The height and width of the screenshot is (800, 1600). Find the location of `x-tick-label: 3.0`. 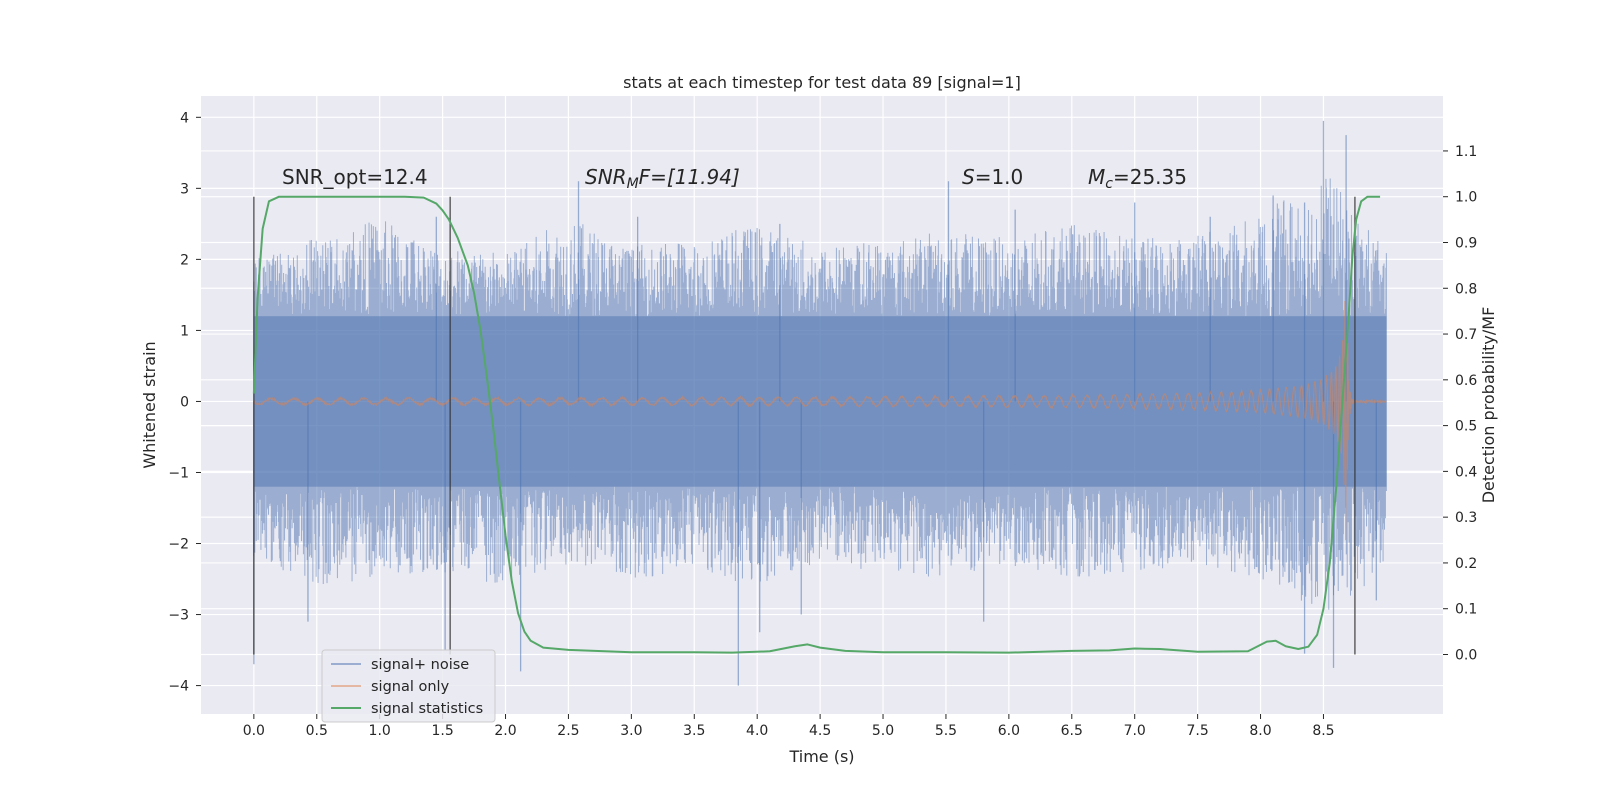

x-tick-label: 3.0 is located at coordinates (631, 731).